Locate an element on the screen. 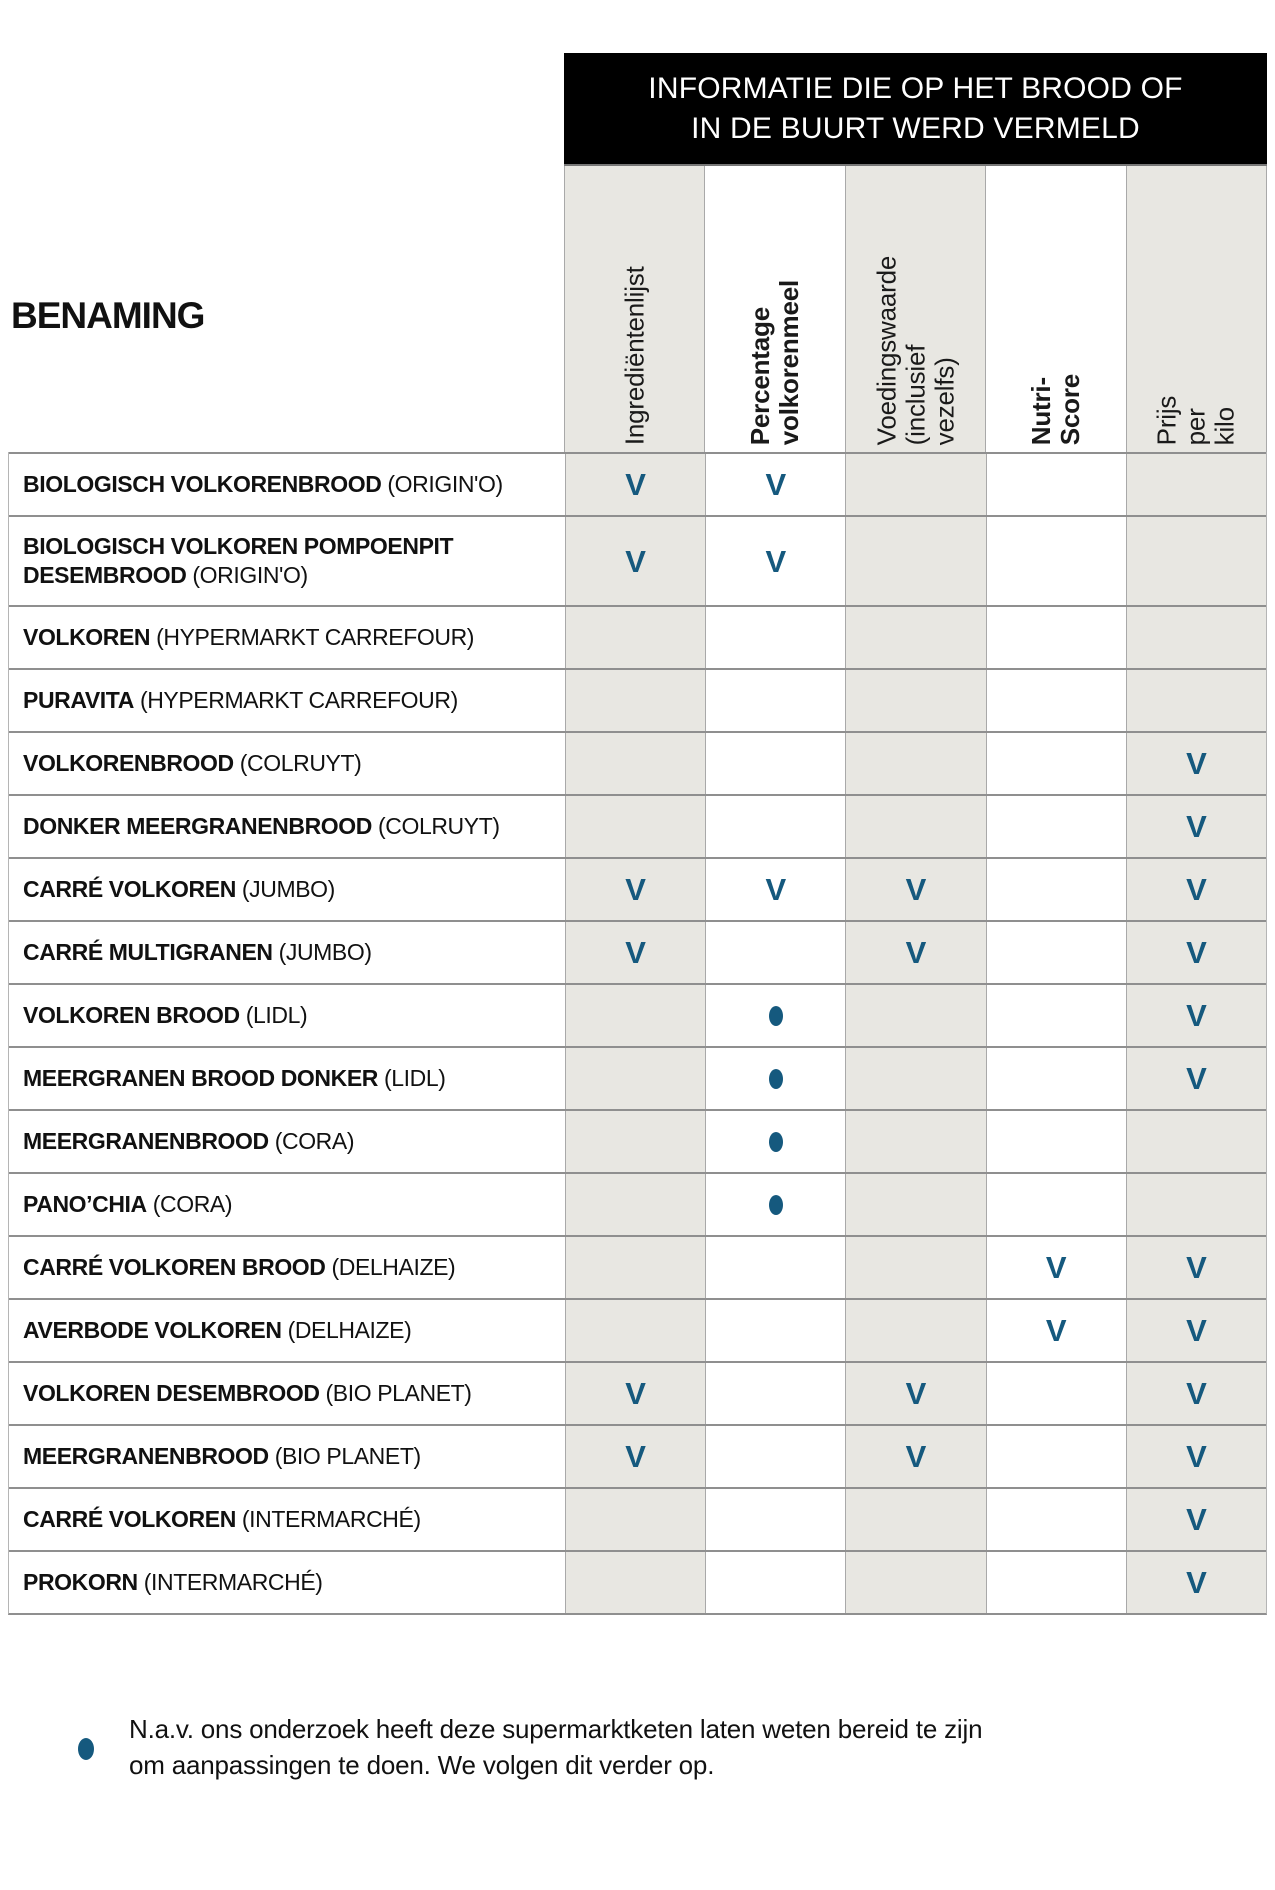  product-name-cell: DONKER MEERGRANENBROOD (COLRUYT) is located at coordinates (287, 826).